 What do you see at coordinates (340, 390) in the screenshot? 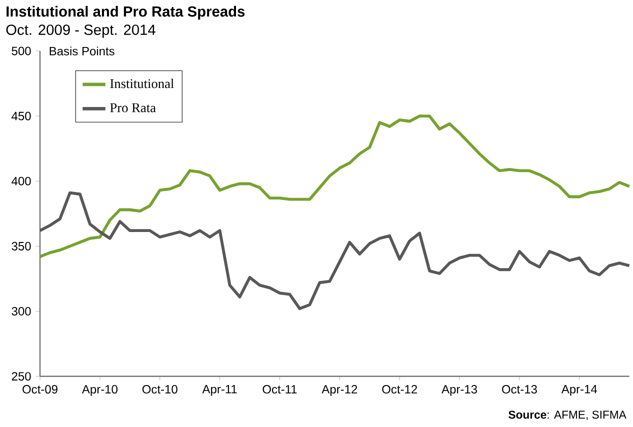
I see `x-tick-label: Apr-12` at bounding box center [340, 390].